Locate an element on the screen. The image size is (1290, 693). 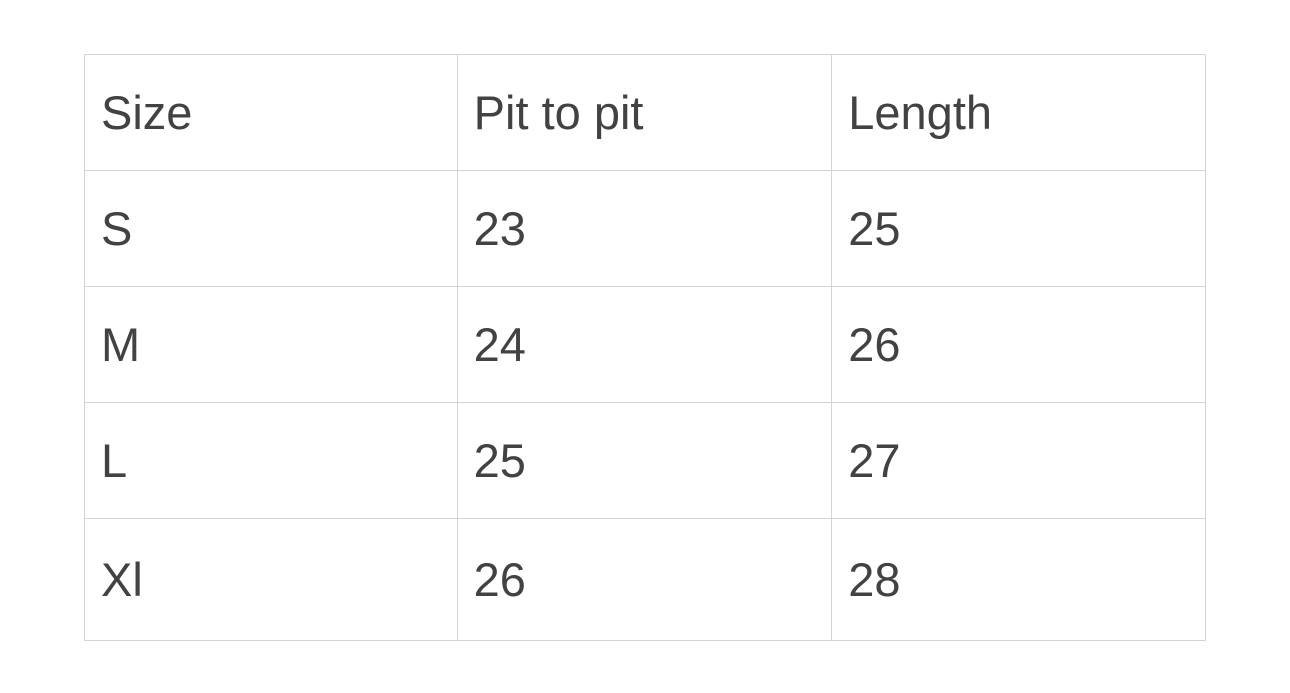
cell-pit-to-pit: 24 is located at coordinates (644, 344).